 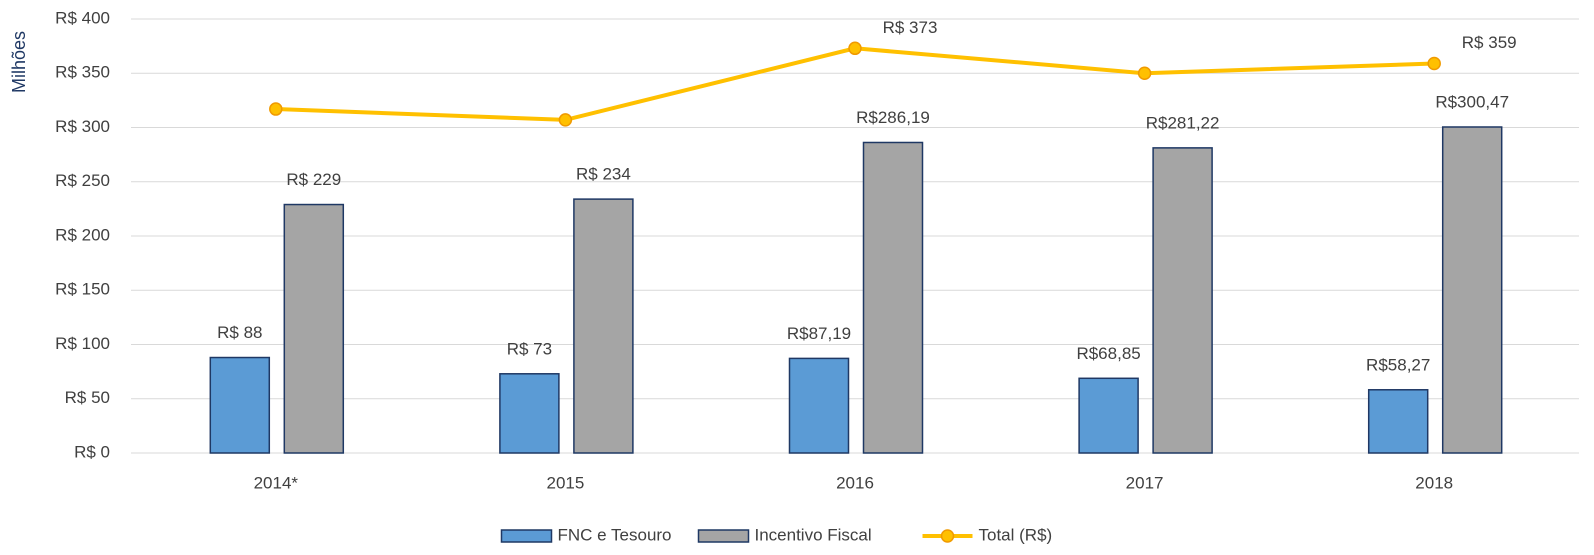 What do you see at coordinates (813, 534) in the screenshot?
I see `legend-label: Incentivo Fiscal` at bounding box center [813, 534].